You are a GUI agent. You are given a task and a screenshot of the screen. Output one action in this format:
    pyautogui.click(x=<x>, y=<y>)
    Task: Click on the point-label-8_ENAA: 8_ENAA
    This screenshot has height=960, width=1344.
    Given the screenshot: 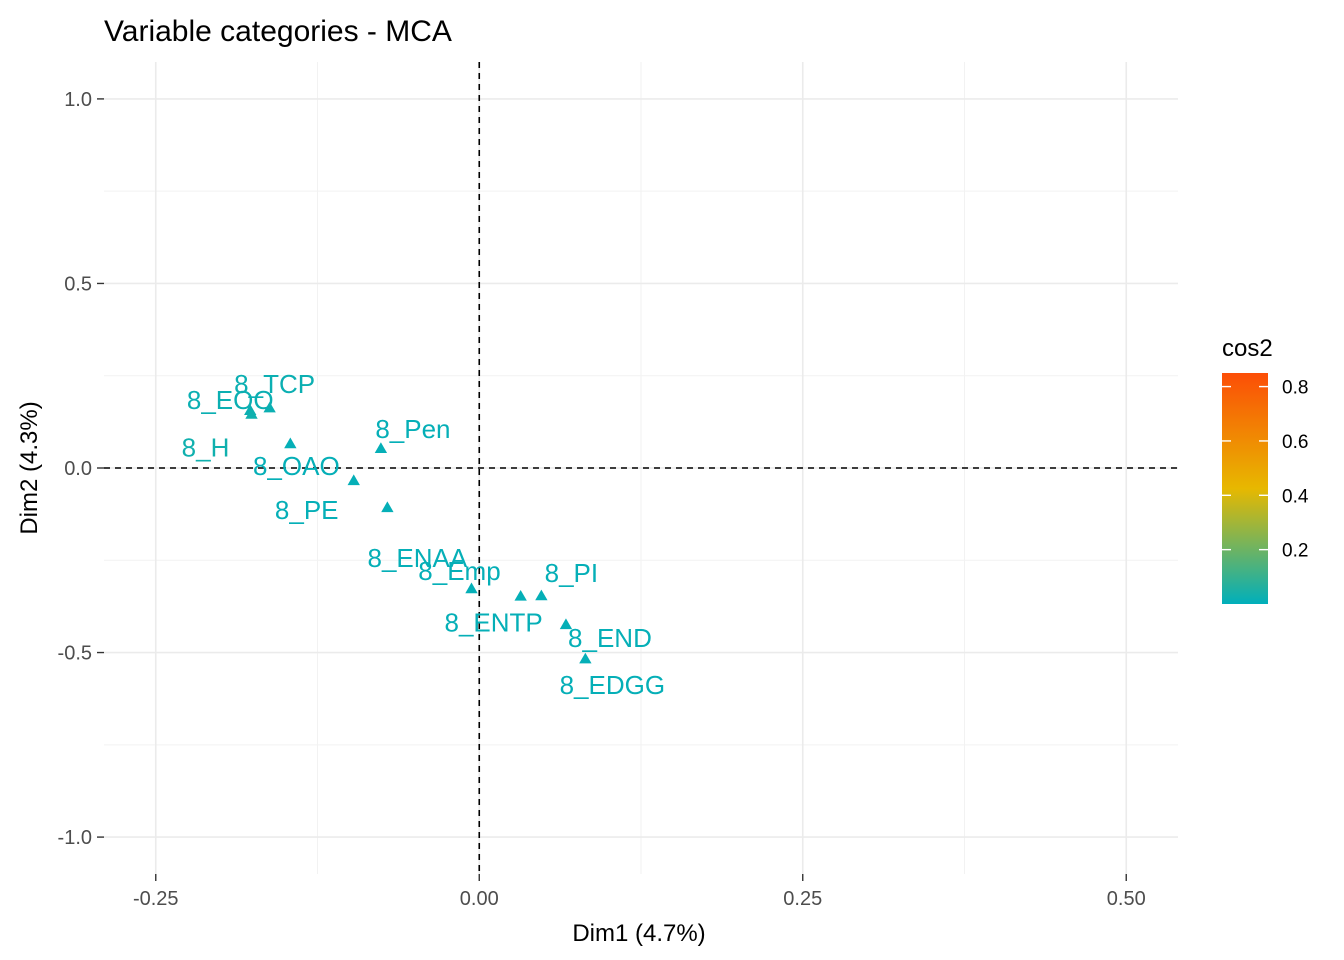 What is the action you would take?
    pyautogui.click(x=418, y=558)
    